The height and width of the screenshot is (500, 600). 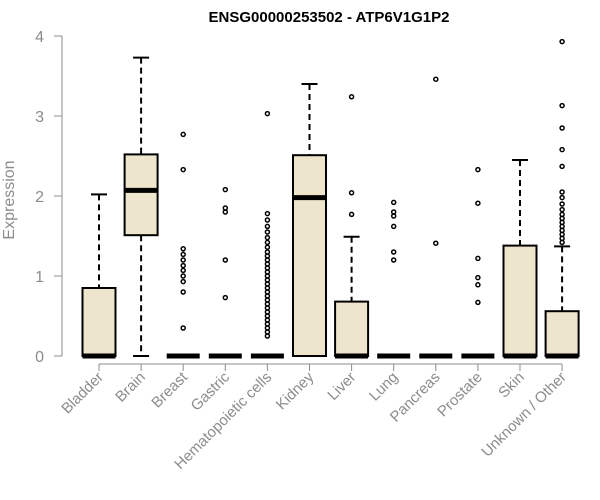 I want to click on x-tick-label: Kidney, so click(x=295, y=390).